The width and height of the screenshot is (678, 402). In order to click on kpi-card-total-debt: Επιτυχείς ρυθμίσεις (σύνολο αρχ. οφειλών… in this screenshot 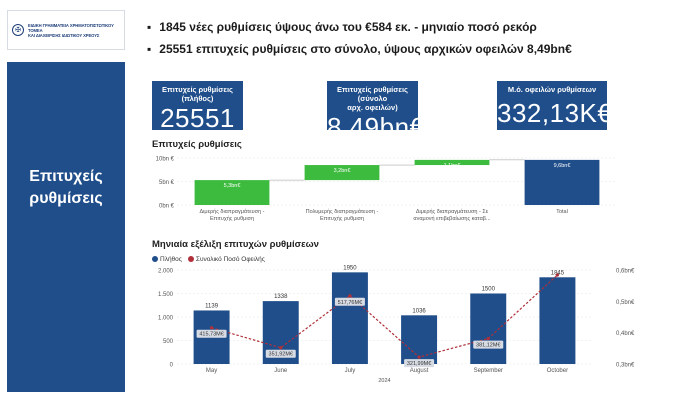, I will do `click(375, 111)`.